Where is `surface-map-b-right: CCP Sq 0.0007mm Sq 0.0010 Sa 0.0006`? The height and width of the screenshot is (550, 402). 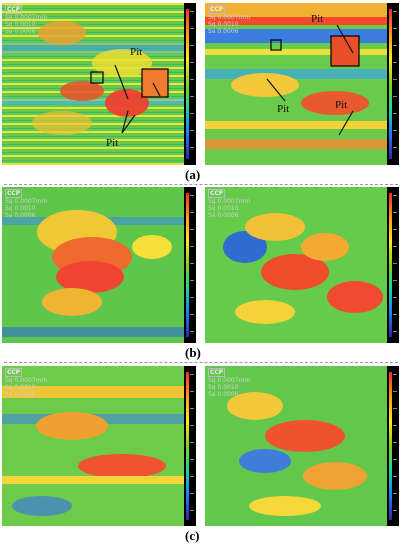 surface-map-b-right: CCP Sq 0.0007mm Sq 0.0010 Sa 0.0006 is located at coordinates (302, 265).